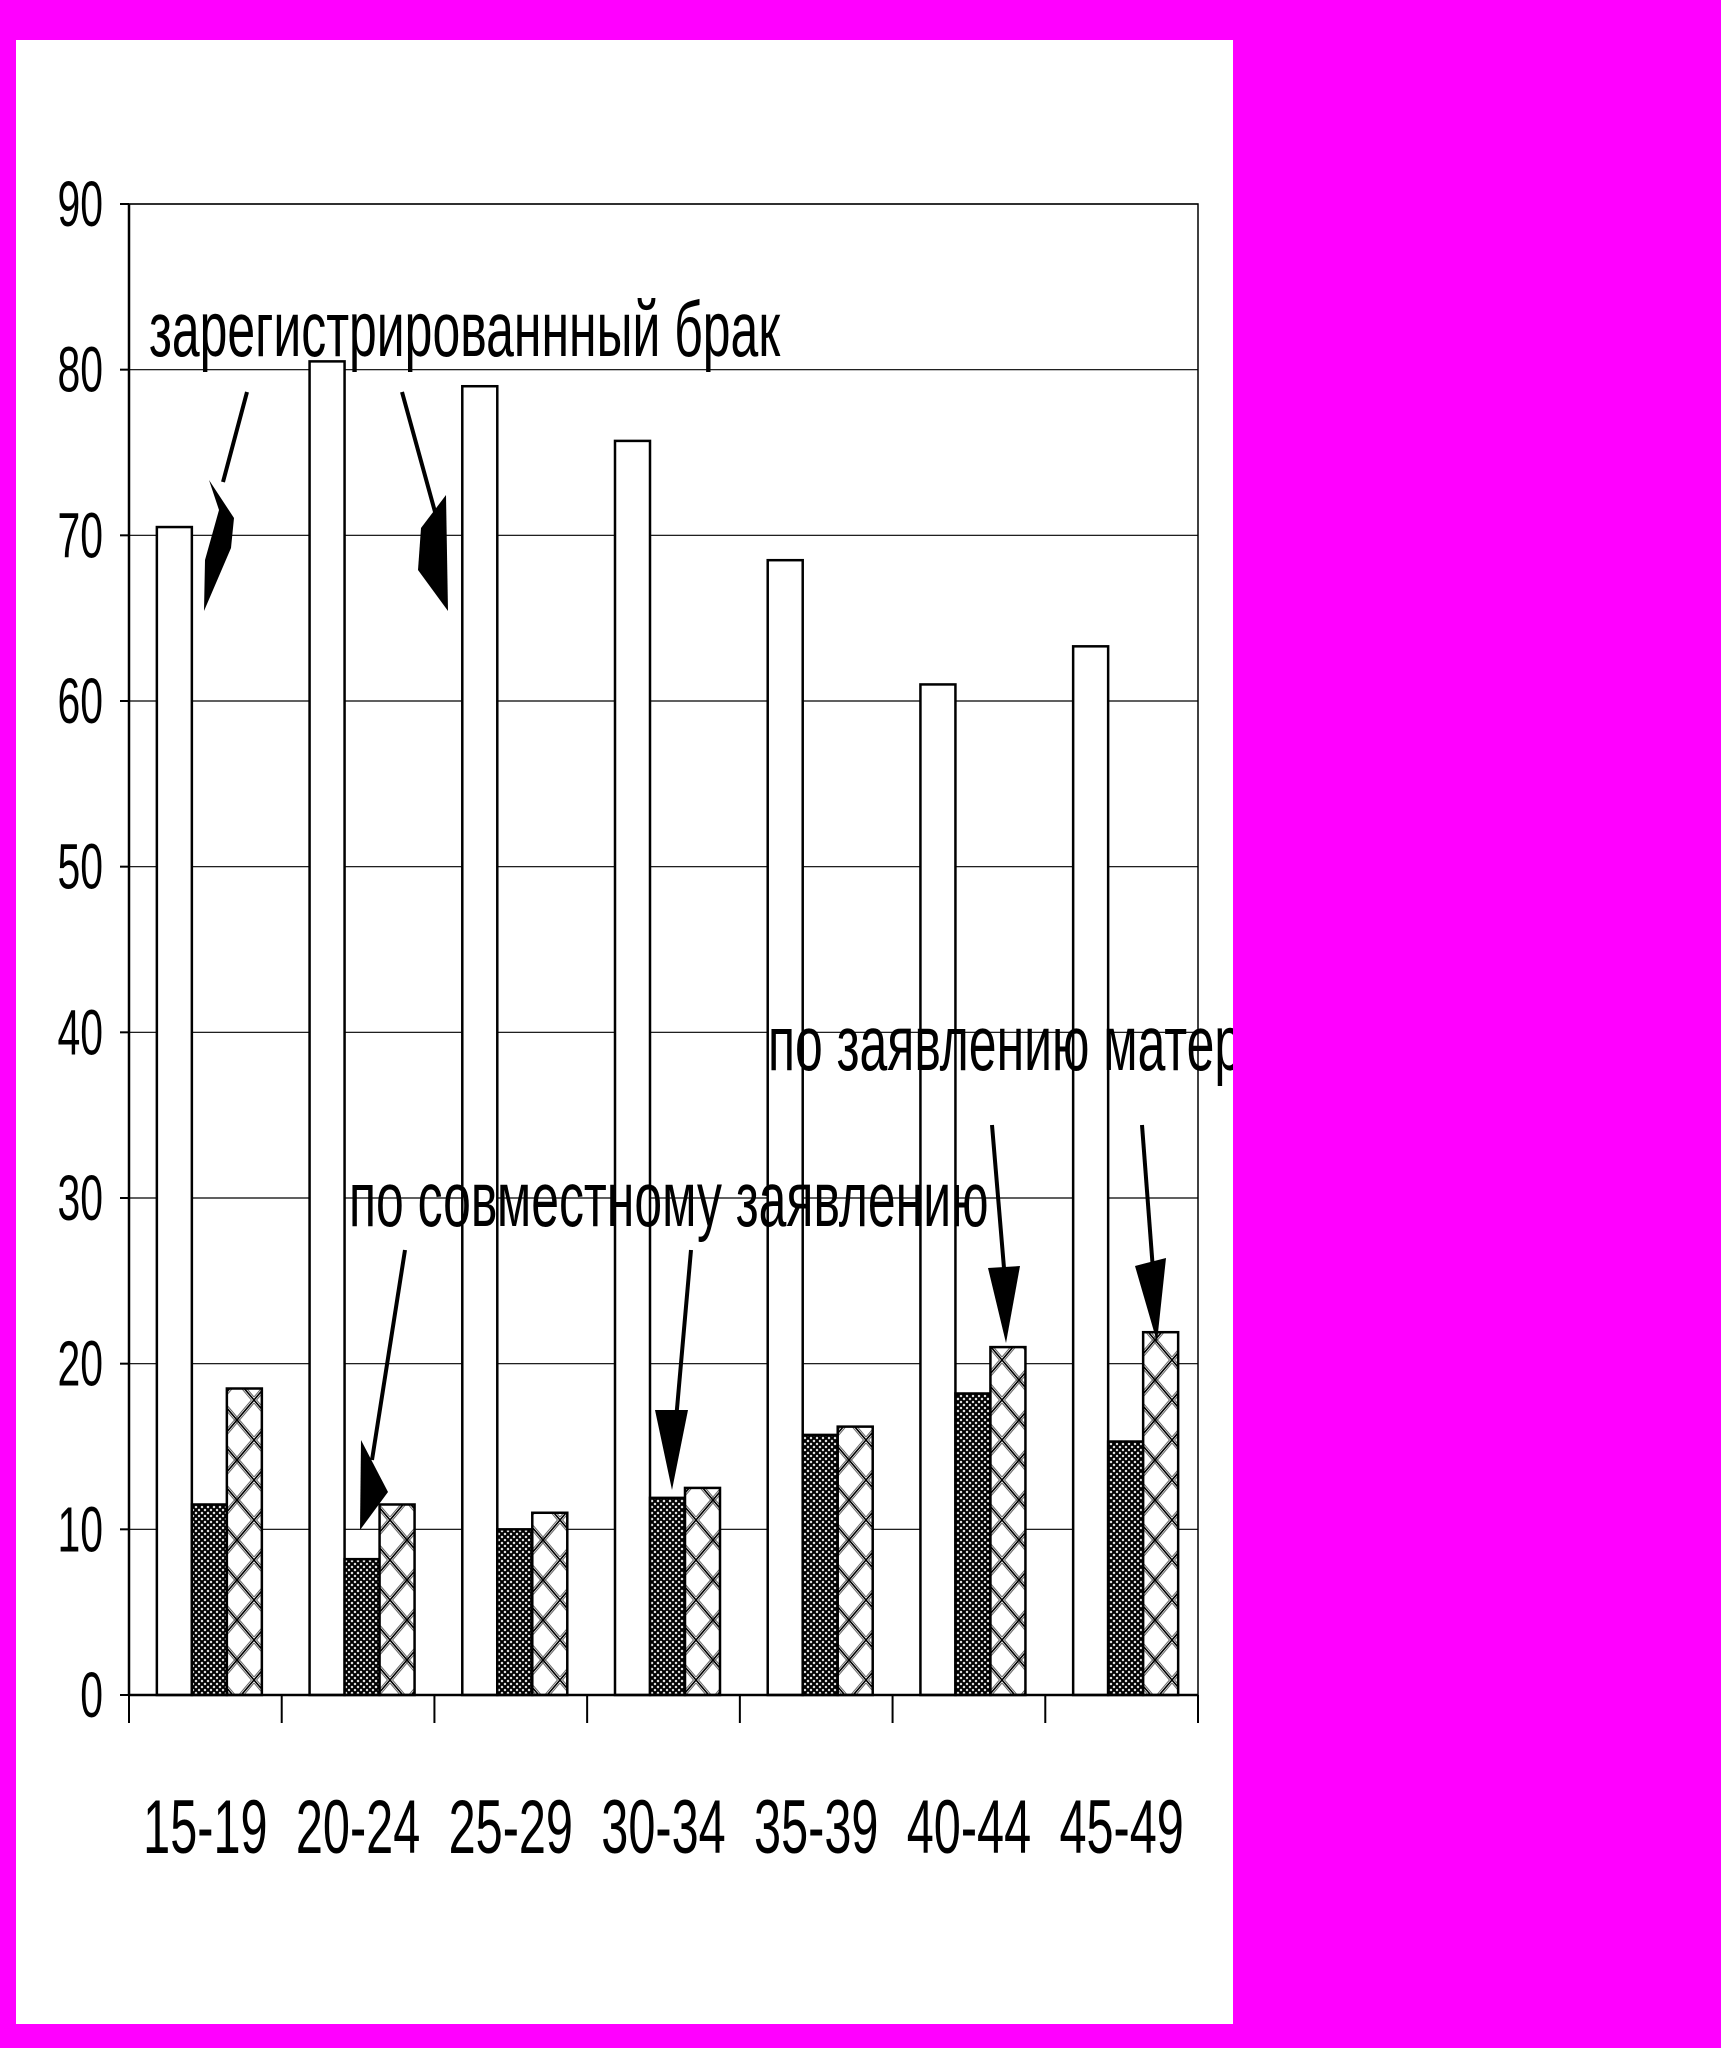 This screenshot has height=2048, width=1721. I want to click on y-tick-label-30: 30, so click(80, 1198).